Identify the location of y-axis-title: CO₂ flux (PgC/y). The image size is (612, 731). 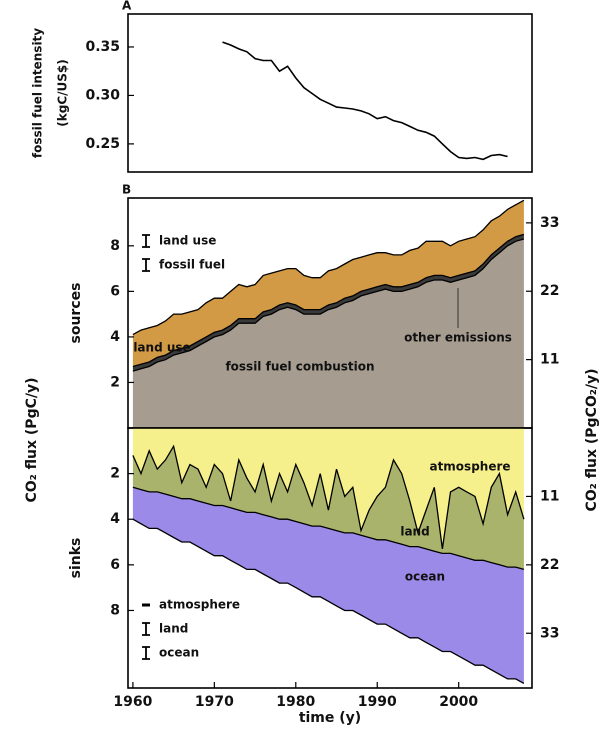
(32, 439).